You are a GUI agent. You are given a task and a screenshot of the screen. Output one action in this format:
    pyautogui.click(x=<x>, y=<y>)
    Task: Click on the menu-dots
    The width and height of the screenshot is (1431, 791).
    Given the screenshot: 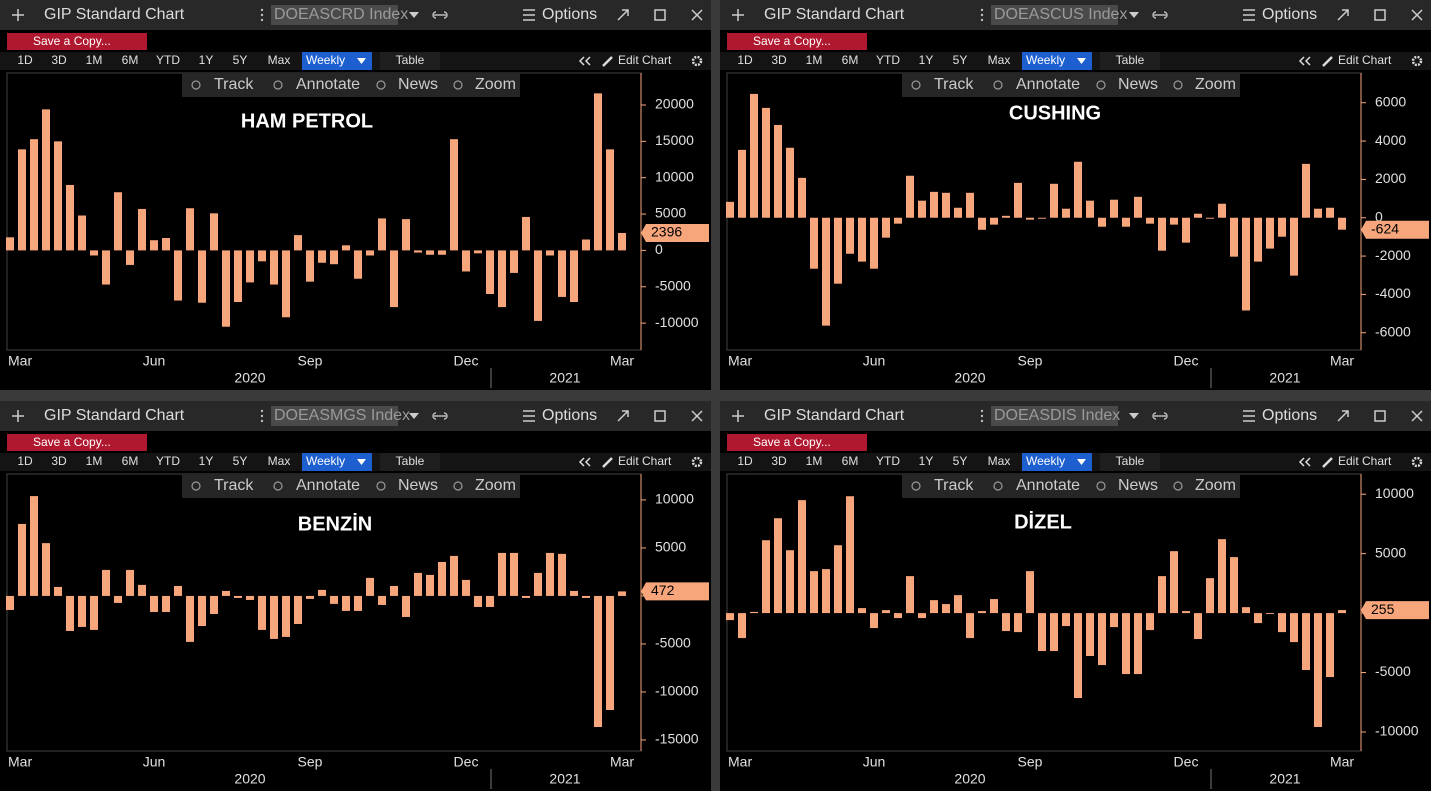 What is the action you would take?
    pyautogui.click(x=262, y=416)
    